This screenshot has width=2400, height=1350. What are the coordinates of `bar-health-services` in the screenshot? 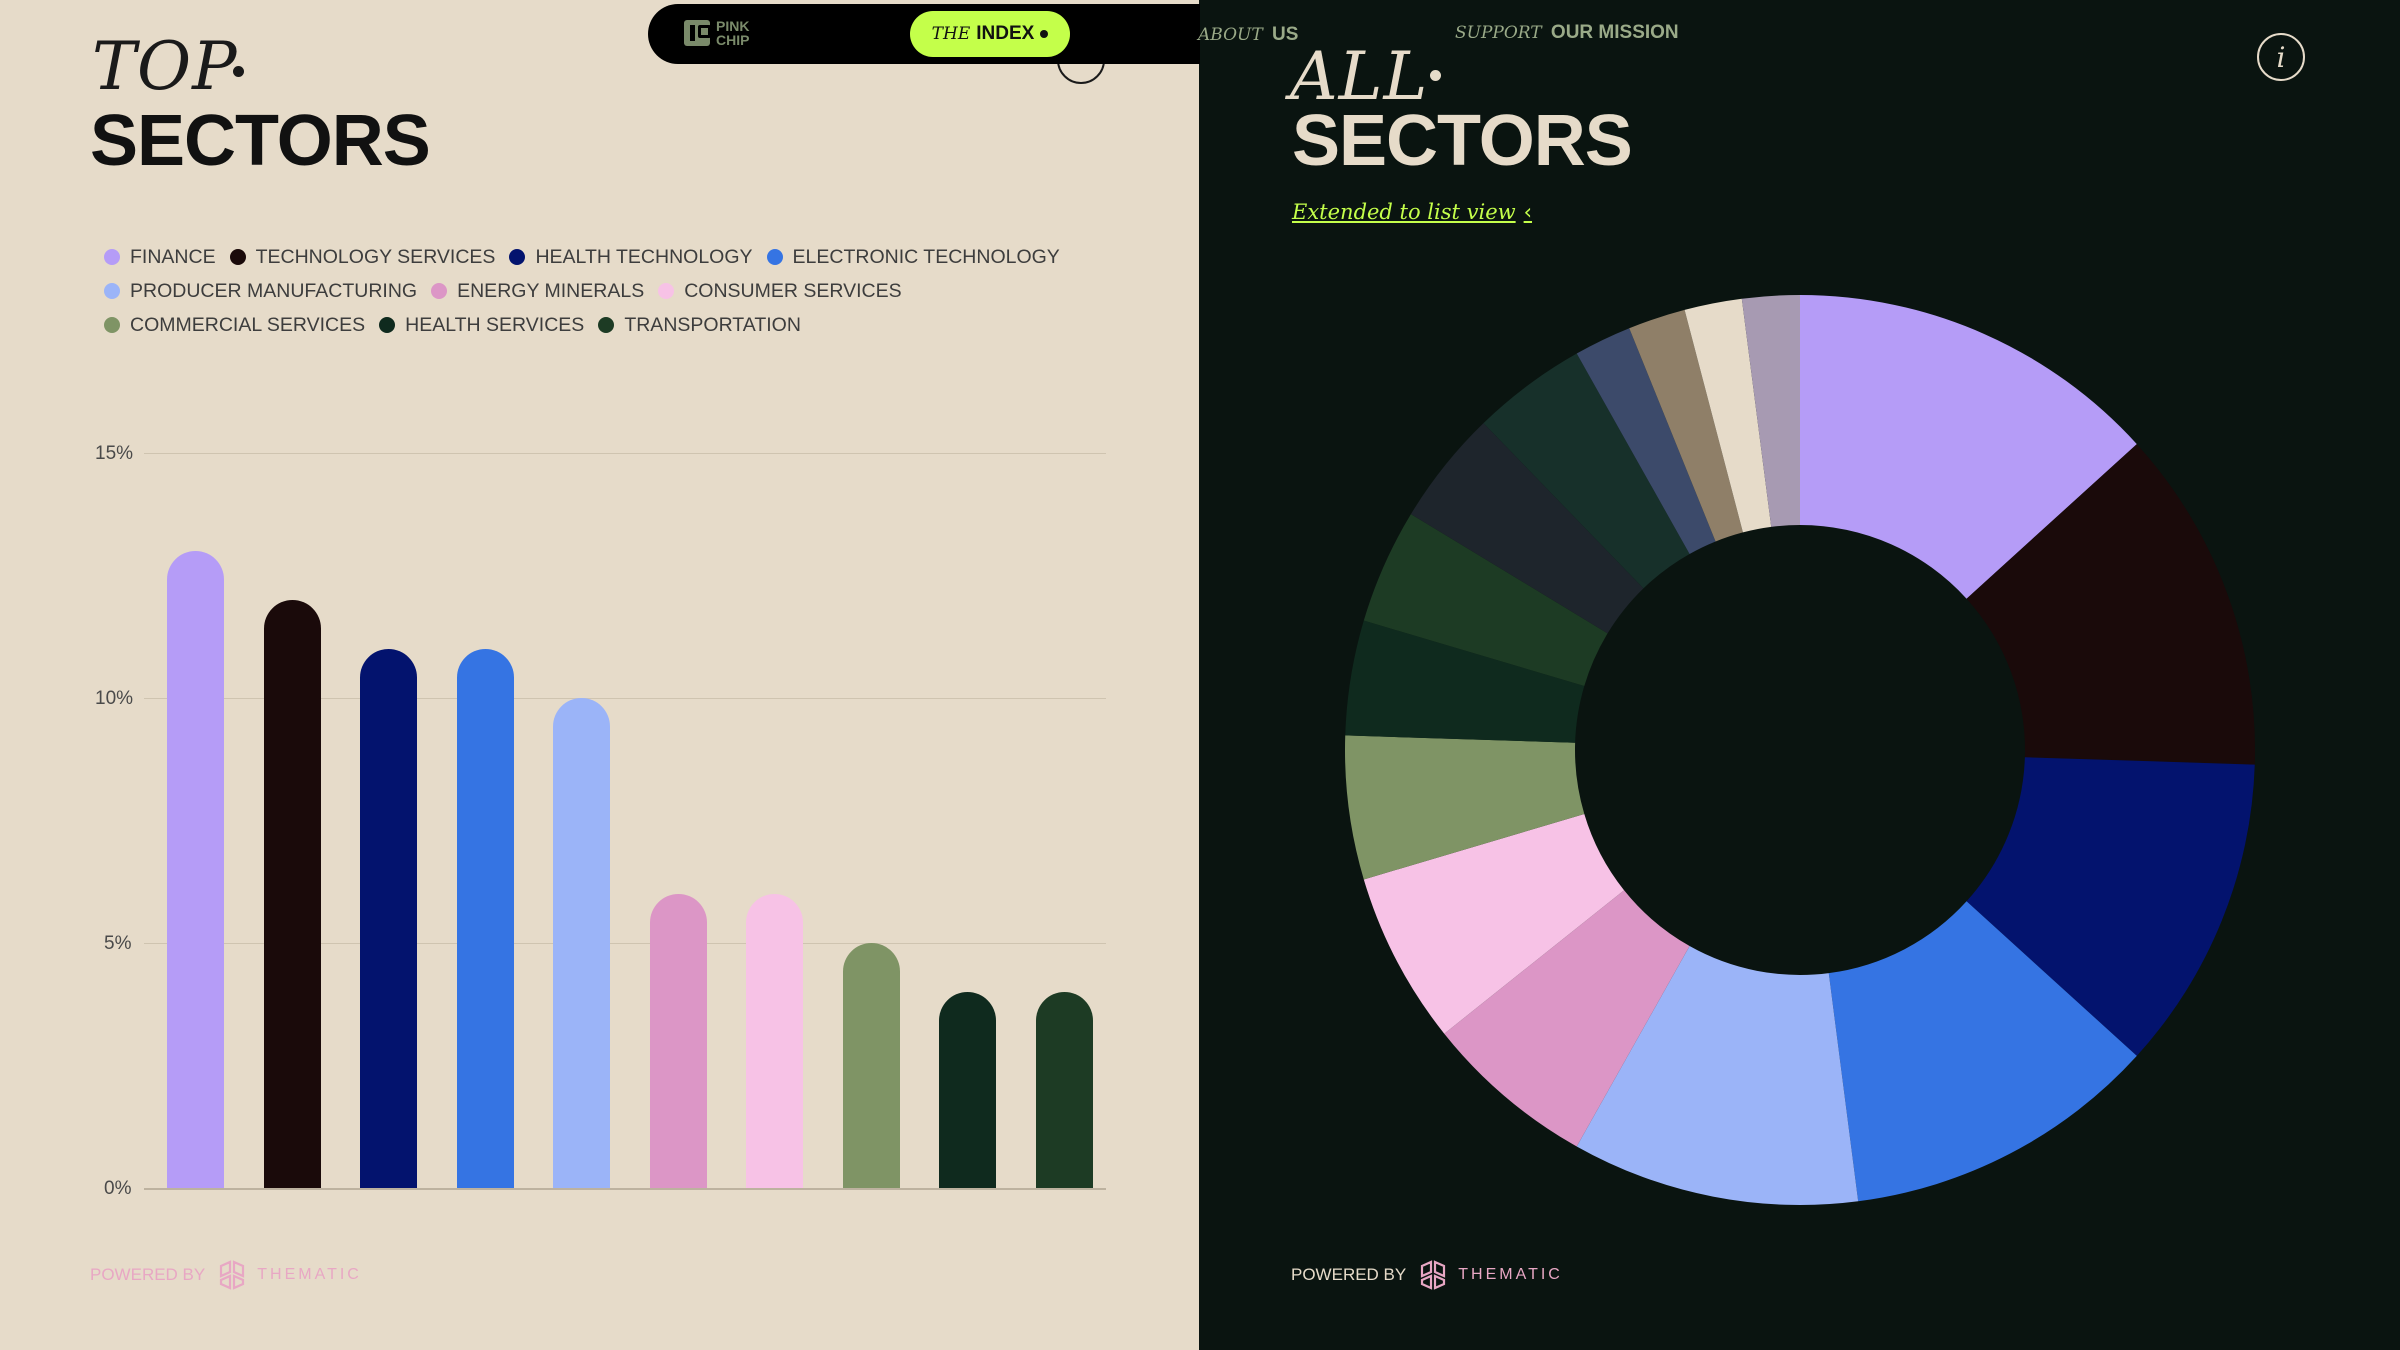 It's located at (967, 1090).